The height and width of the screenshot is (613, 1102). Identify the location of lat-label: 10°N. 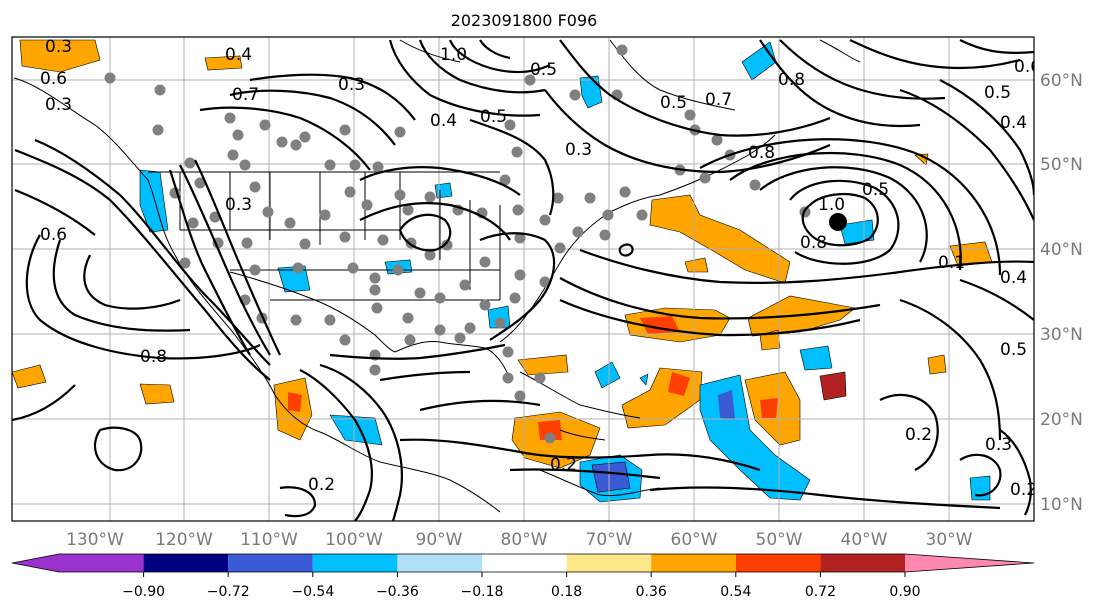
(1061, 505).